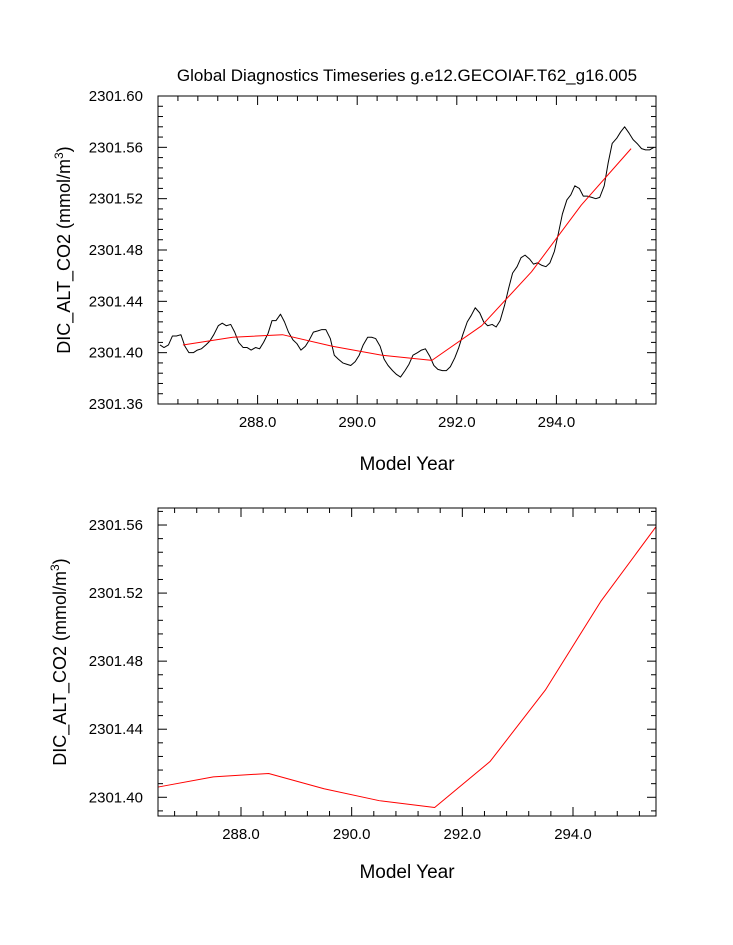 The height and width of the screenshot is (945, 733). I want to click on y-tick-label: 2301.60, so click(116, 96).